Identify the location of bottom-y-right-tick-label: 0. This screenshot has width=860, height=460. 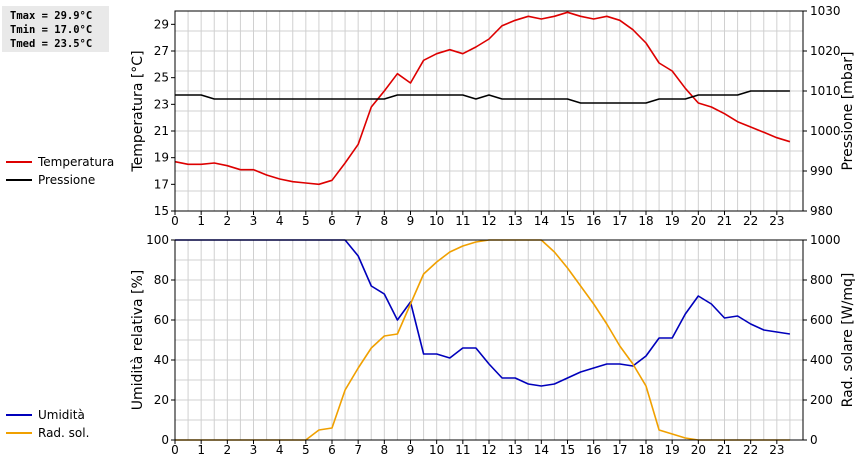
(814, 440).